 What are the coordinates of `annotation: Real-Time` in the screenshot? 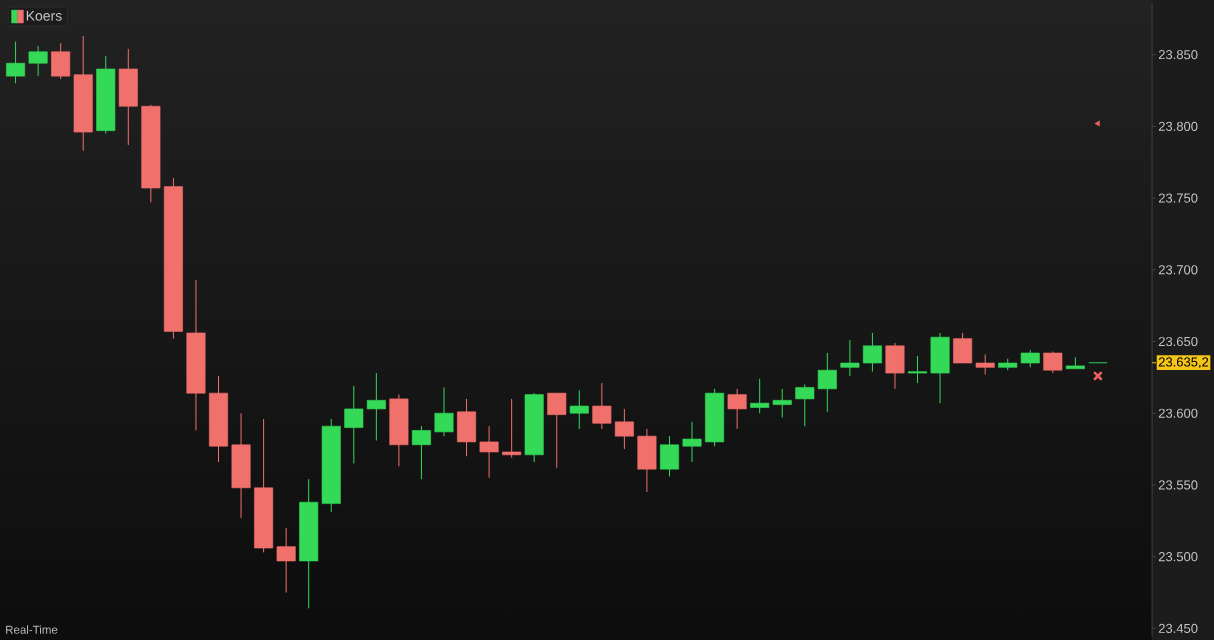 It's located at (32, 629).